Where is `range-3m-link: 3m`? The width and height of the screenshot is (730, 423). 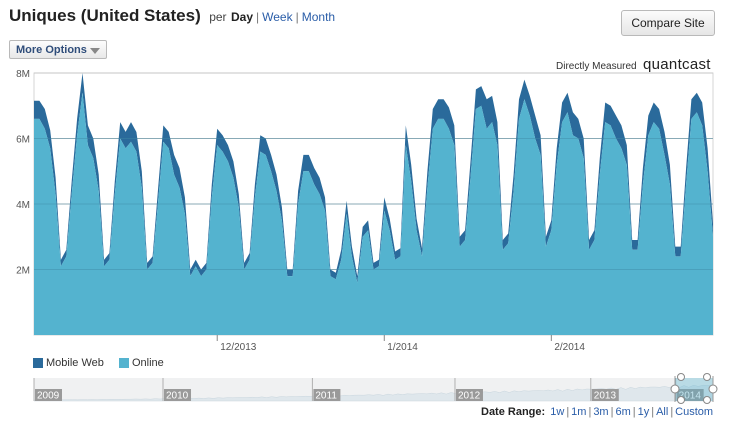 range-3m-link: 3m is located at coordinates (601, 412).